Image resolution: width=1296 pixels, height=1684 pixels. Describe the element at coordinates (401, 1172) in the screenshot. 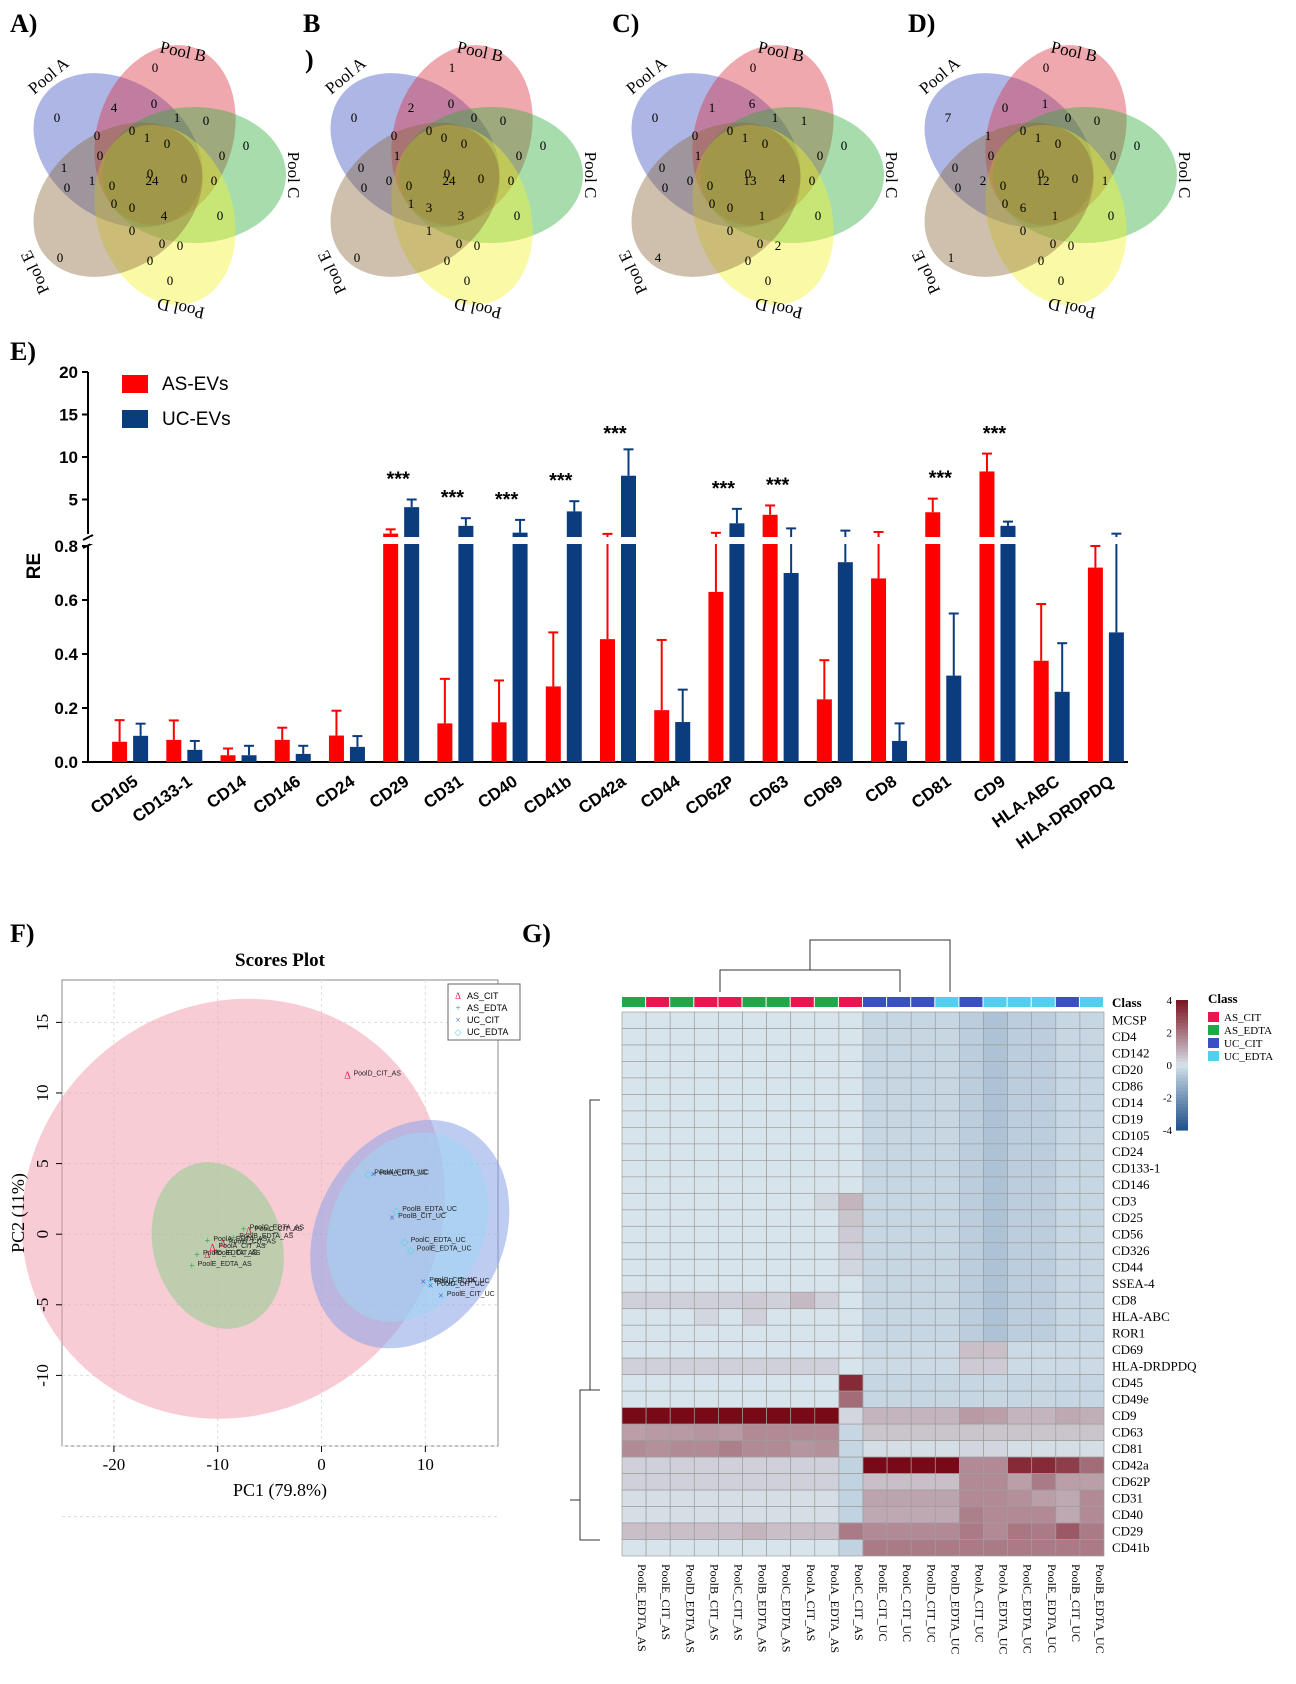

I see `point-label: PoolA_EDTA_UC` at that location.